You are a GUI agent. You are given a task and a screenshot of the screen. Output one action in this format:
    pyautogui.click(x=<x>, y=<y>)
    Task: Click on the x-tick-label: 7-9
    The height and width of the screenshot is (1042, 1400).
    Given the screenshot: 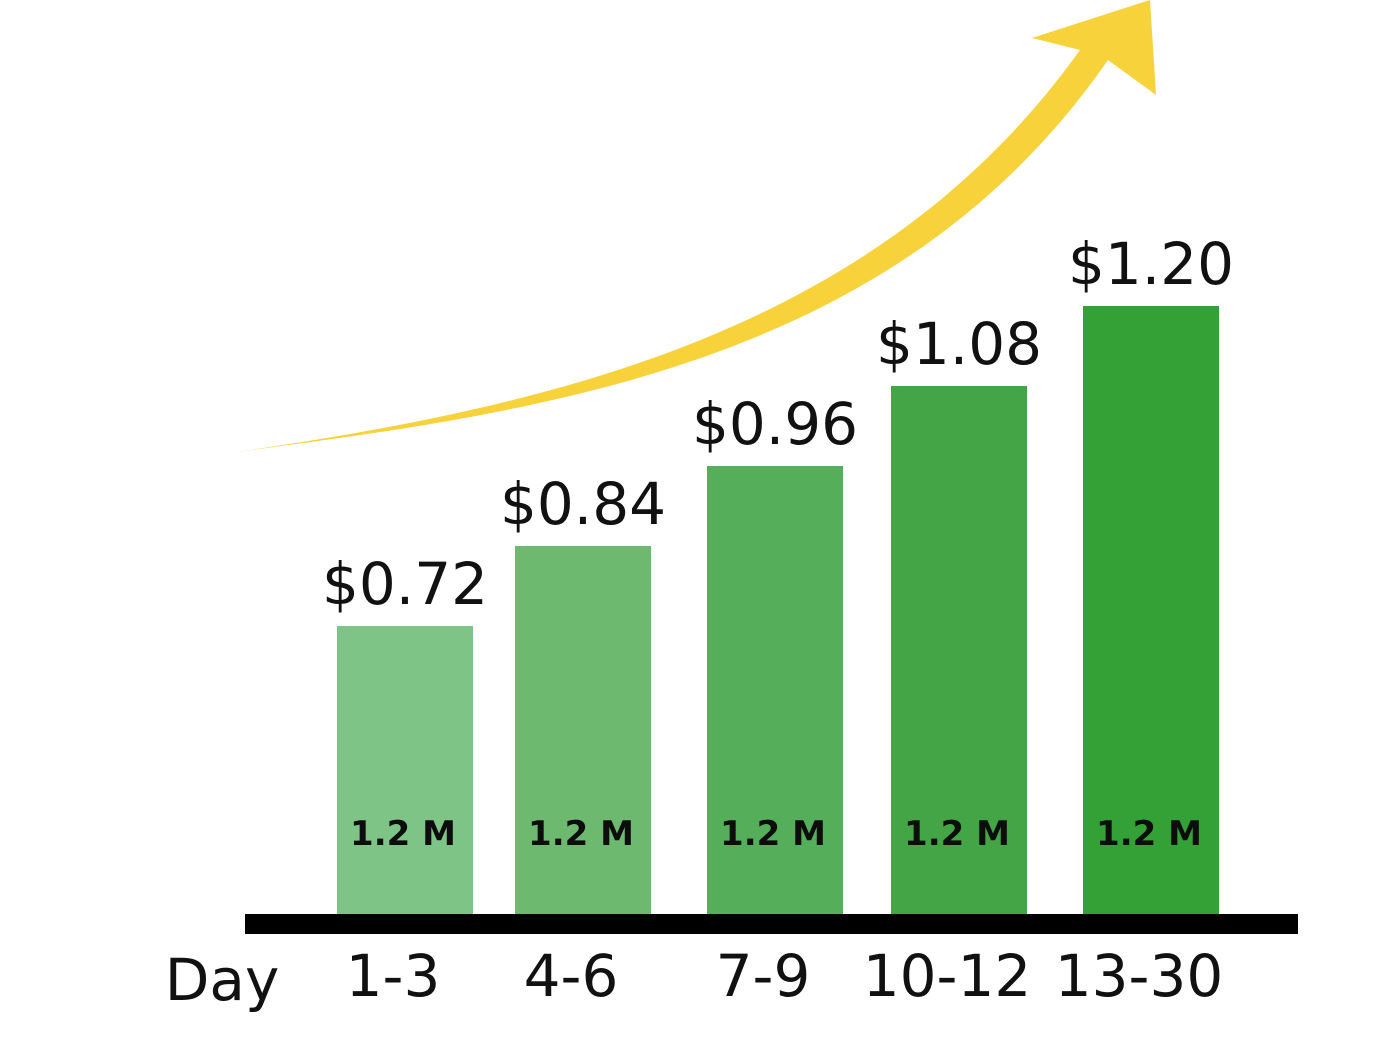 What is the action you would take?
    pyautogui.click(x=763, y=976)
    